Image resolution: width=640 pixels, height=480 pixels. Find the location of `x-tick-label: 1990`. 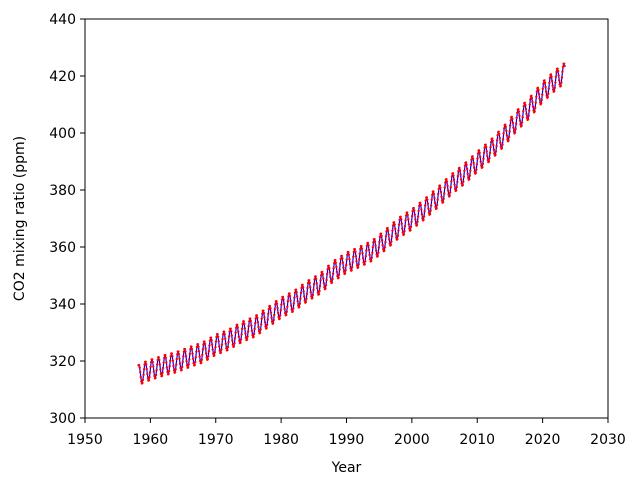

x-tick-label: 1990 is located at coordinates (347, 440).